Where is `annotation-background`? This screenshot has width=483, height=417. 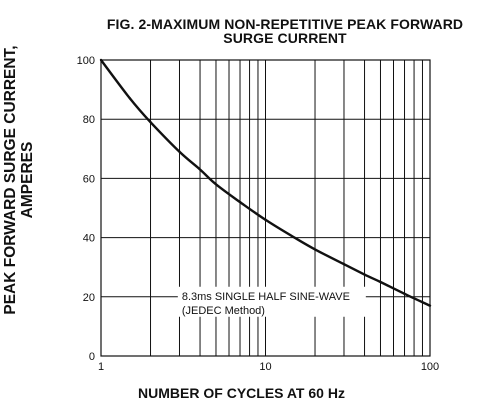 annotation-background is located at coordinates (271, 301).